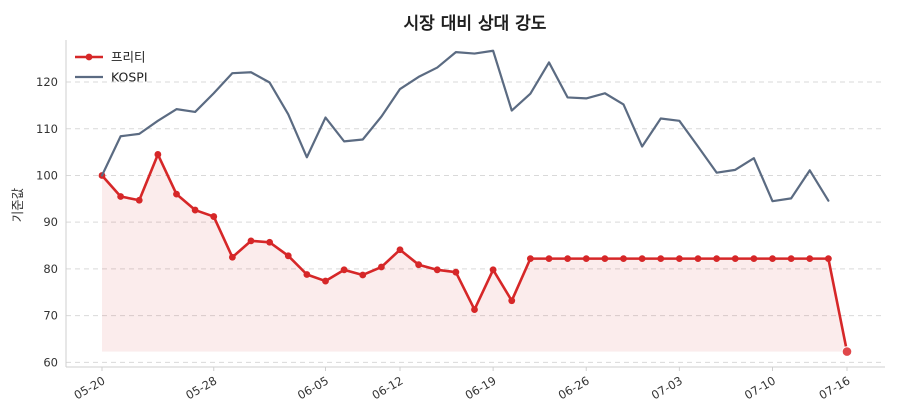  Describe the element at coordinates (90, 387) in the screenshot. I see `x-tick-label: 05-20` at that location.